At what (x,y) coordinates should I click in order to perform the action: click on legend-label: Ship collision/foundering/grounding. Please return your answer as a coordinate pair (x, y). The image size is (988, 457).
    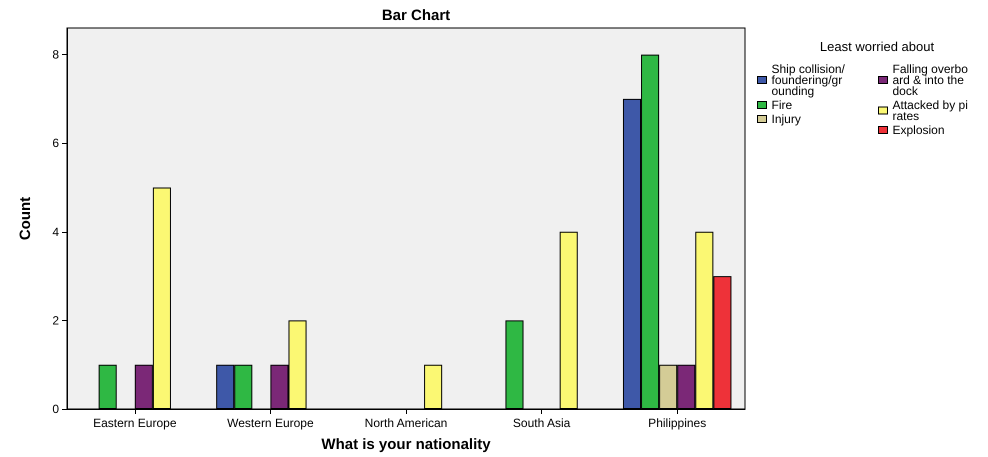
    Looking at the image, I should click on (809, 80).